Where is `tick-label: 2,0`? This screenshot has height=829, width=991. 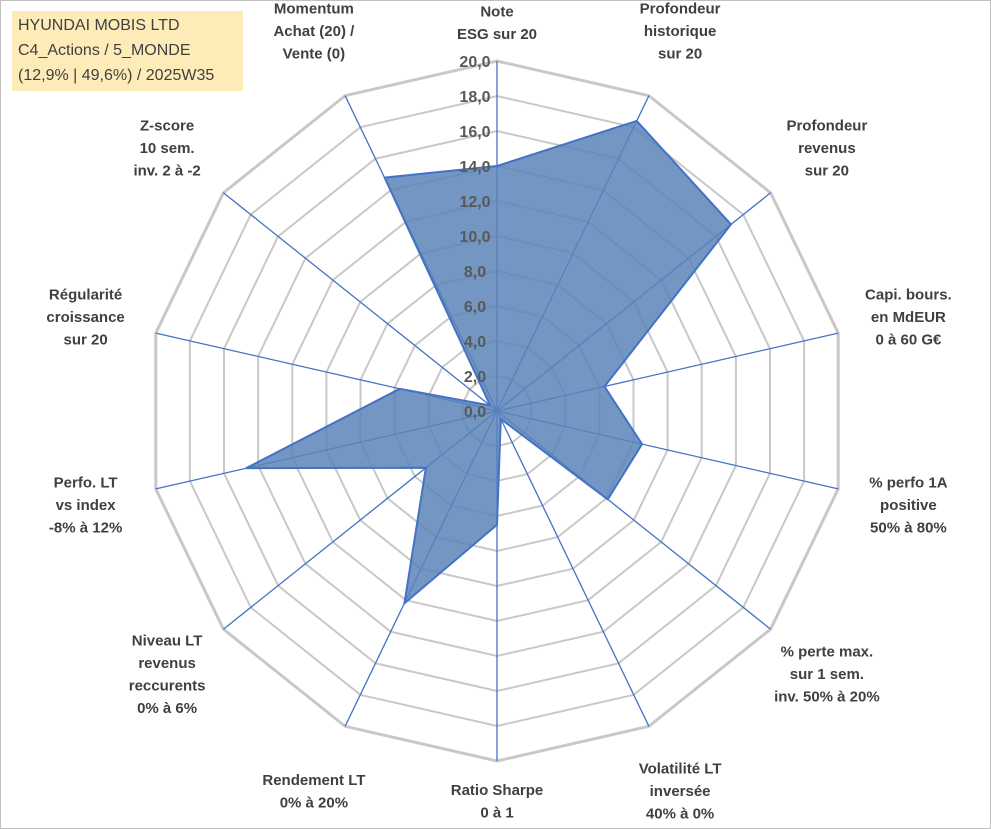 tick-label: 2,0 is located at coordinates (475, 377).